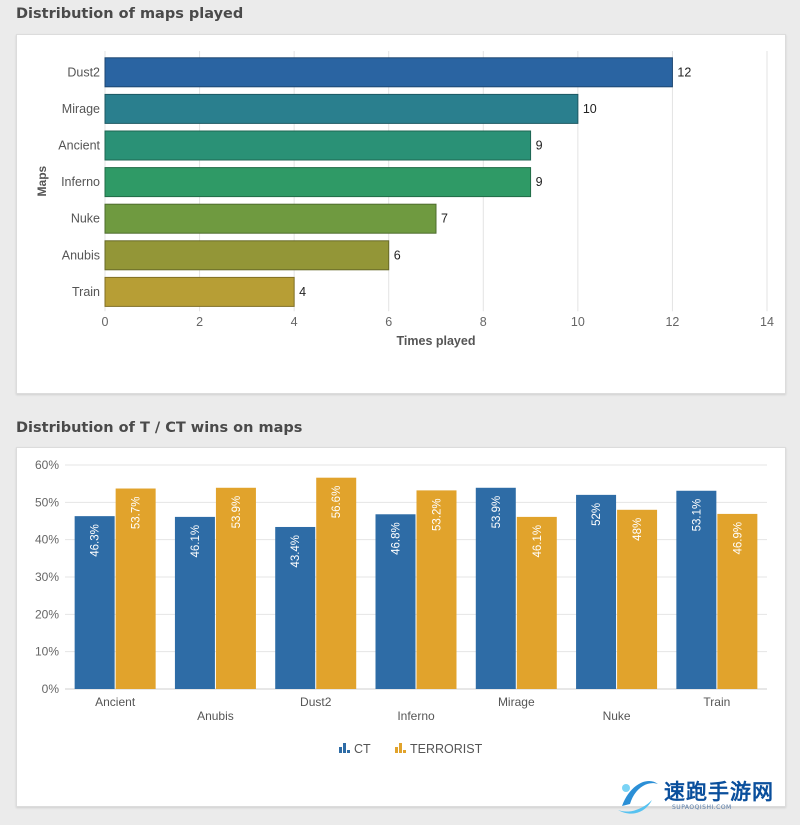 This screenshot has width=800, height=825. I want to click on x-tick-label: 6, so click(388, 322).